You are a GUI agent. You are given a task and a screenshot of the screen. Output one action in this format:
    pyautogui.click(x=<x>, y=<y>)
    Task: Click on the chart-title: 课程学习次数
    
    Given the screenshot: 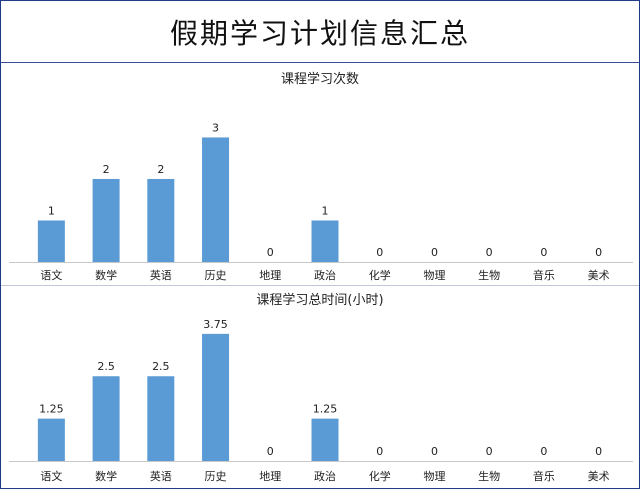 What is the action you would take?
    pyautogui.click(x=320, y=79)
    